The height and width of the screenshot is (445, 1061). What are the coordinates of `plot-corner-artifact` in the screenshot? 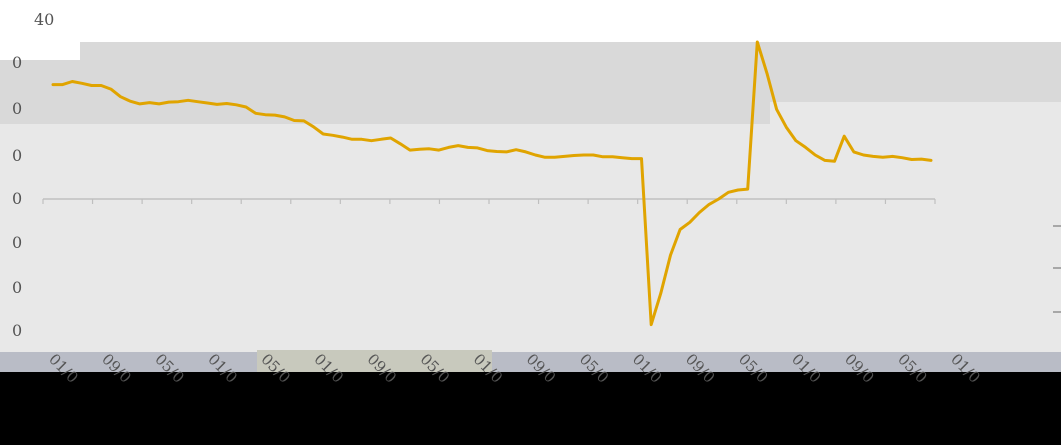 It's located at (40, 51).